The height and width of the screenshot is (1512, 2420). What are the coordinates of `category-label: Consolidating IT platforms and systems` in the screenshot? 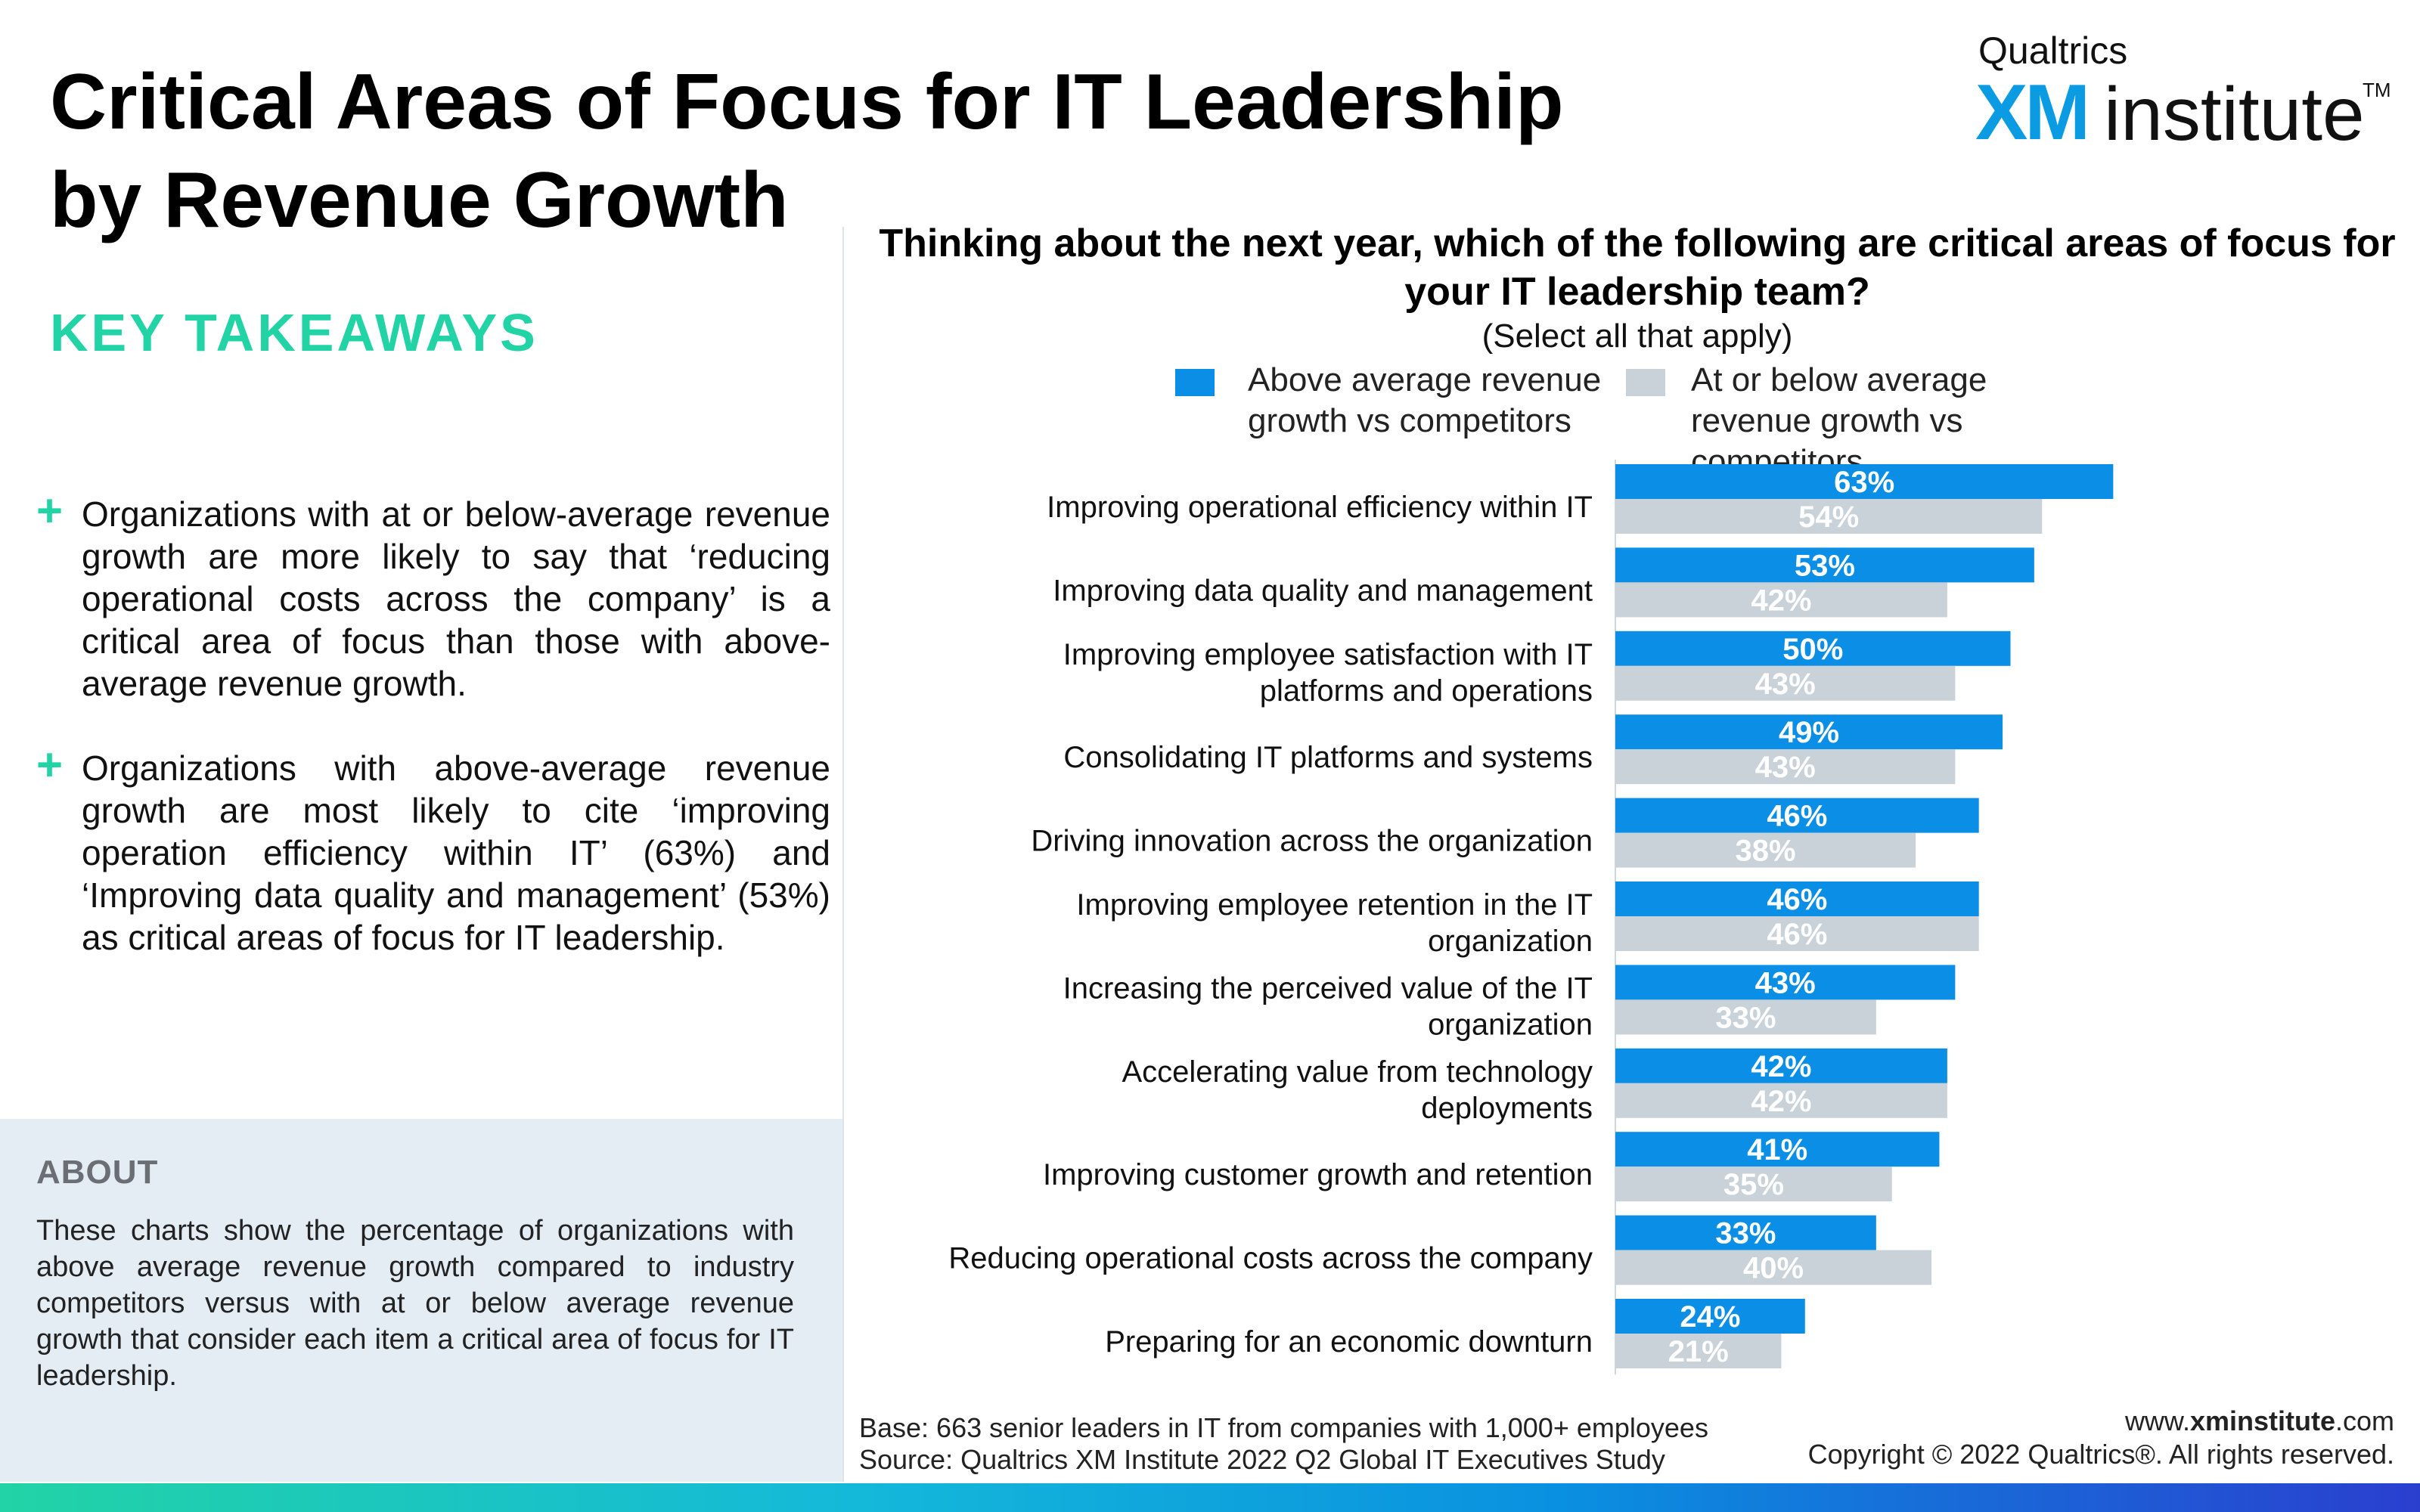 It's located at (1328, 757).